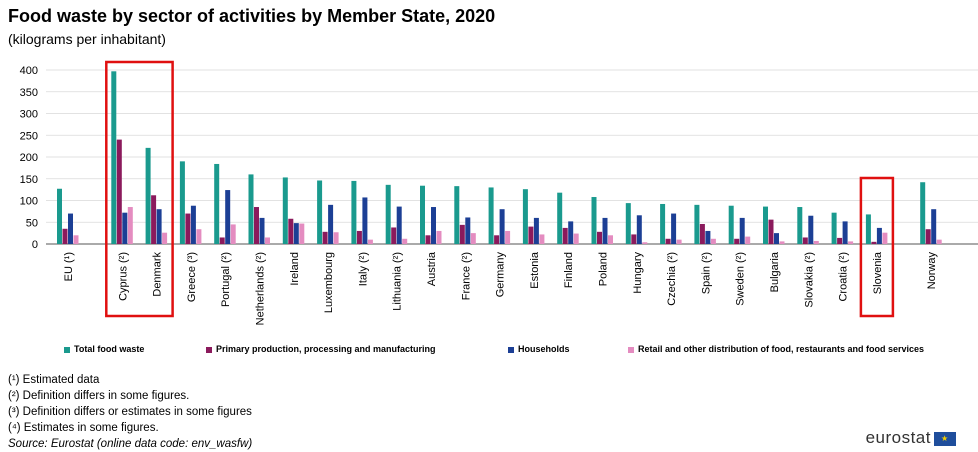  I want to click on x-tick-label: Germany, so click(501, 275).